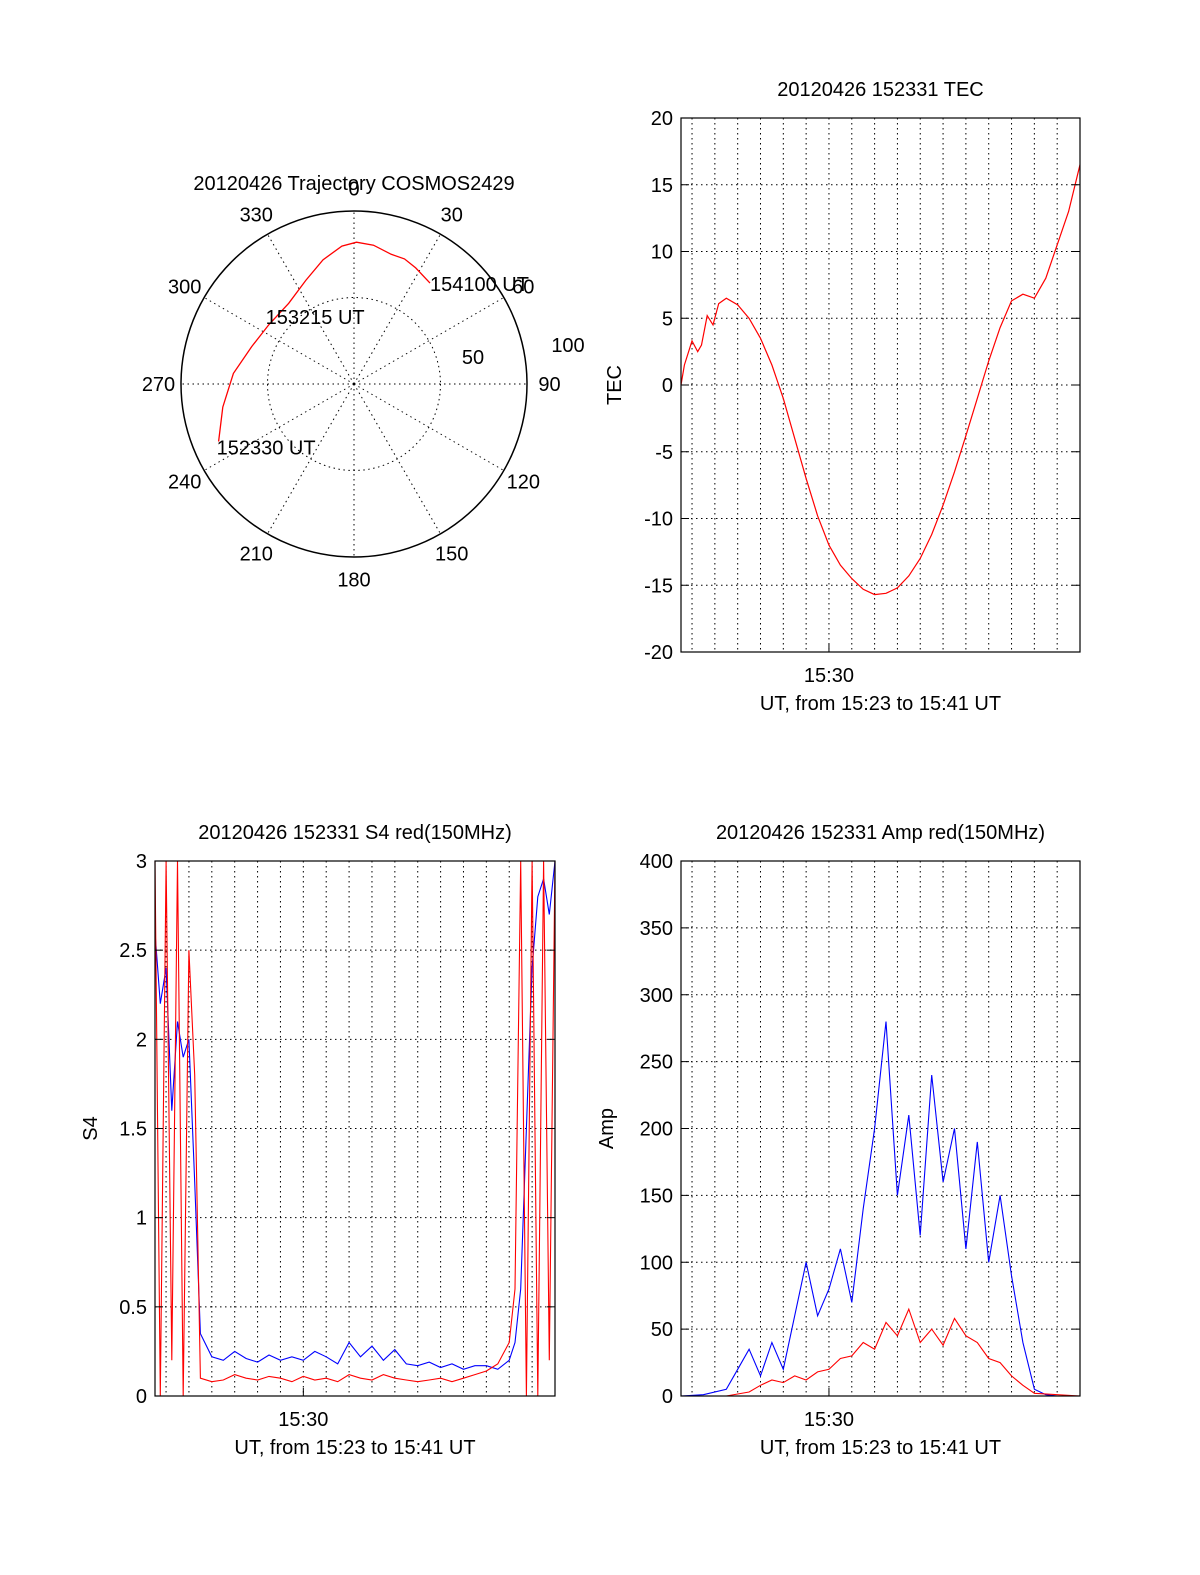 The height and width of the screenshot is (1575, 1200). I want to click on tec-panel-y-axis-label: TEC, so click(615, 385).